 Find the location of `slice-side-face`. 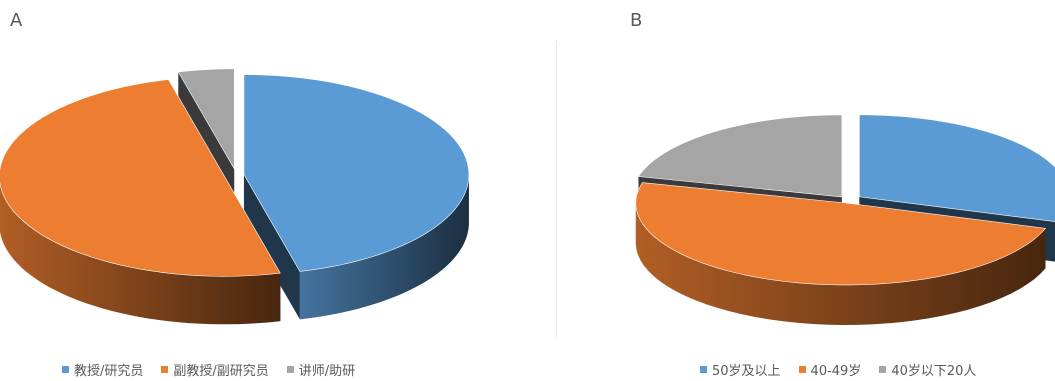

slice-side-face is located at coordinates (271, 247).